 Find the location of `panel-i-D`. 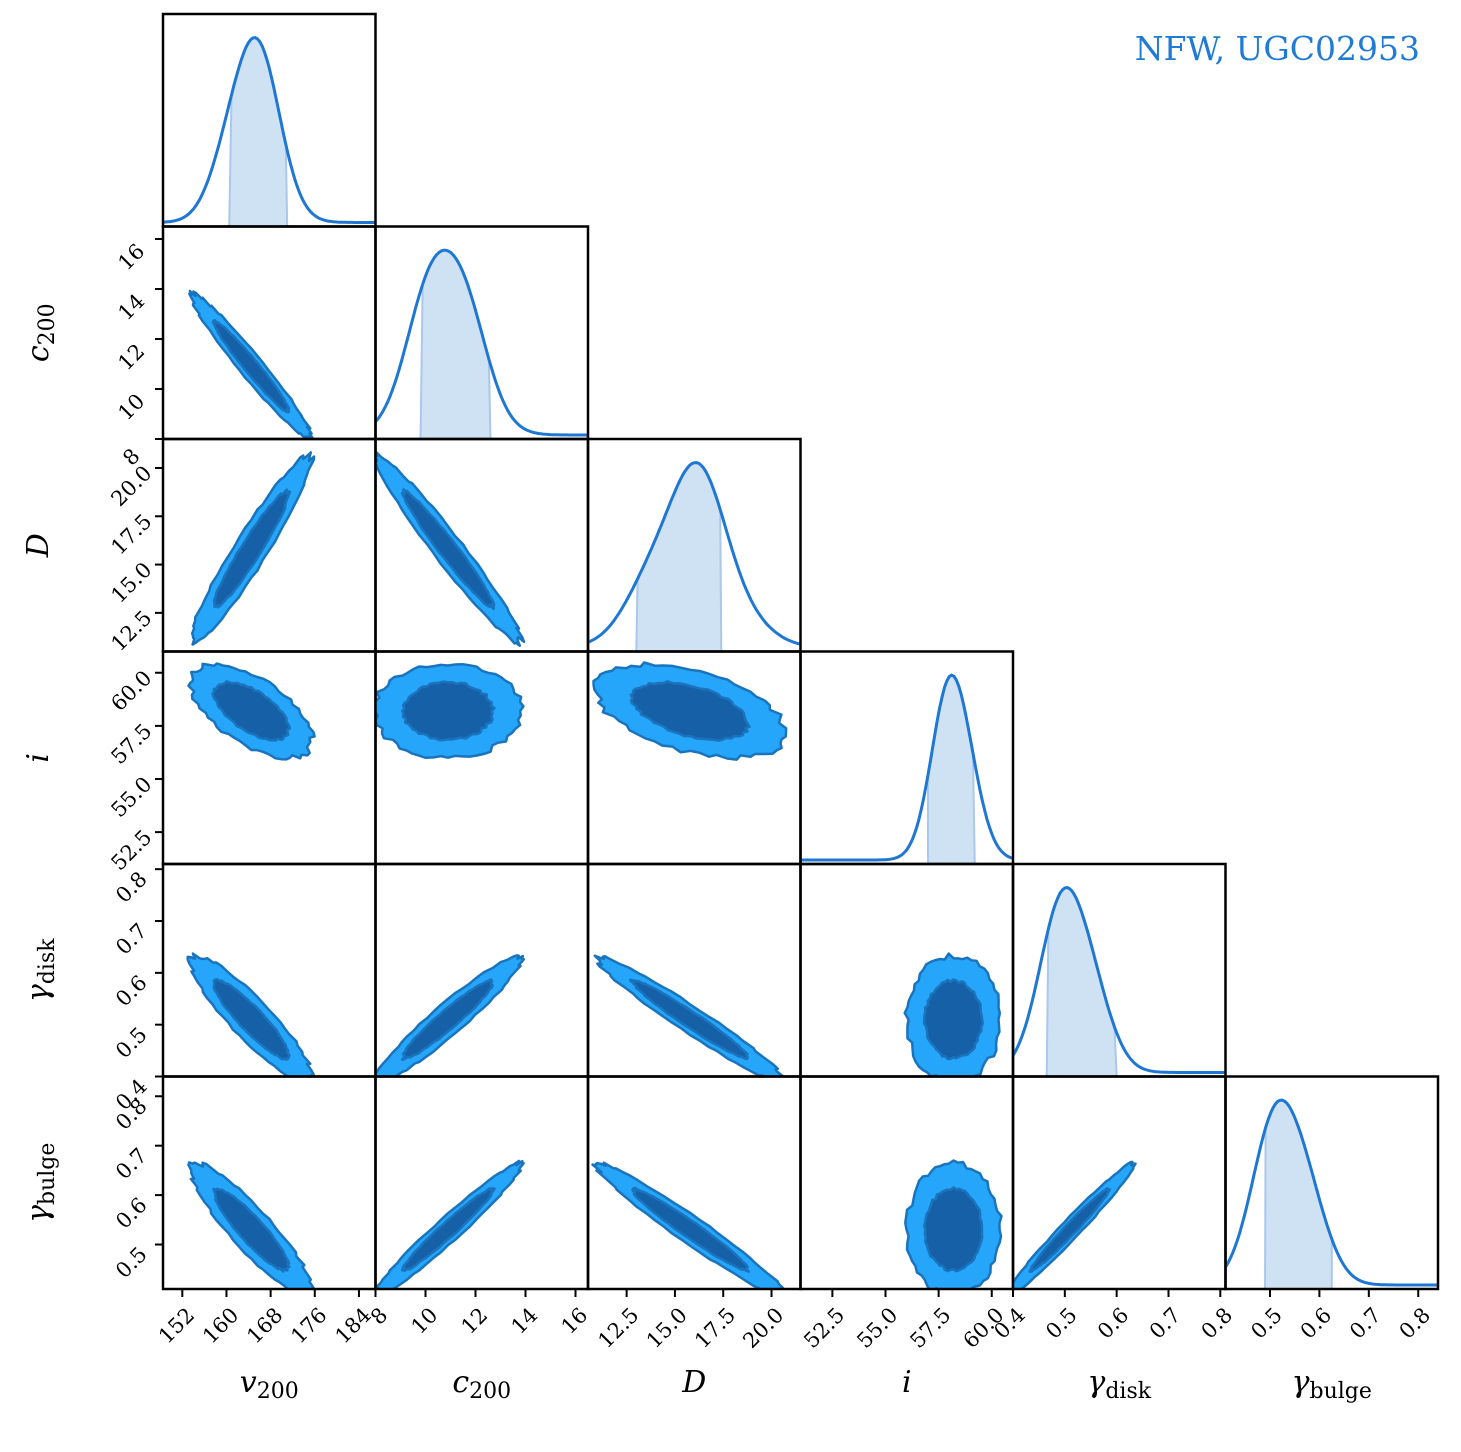

panel-i-D is located at coordinates (694, 758).